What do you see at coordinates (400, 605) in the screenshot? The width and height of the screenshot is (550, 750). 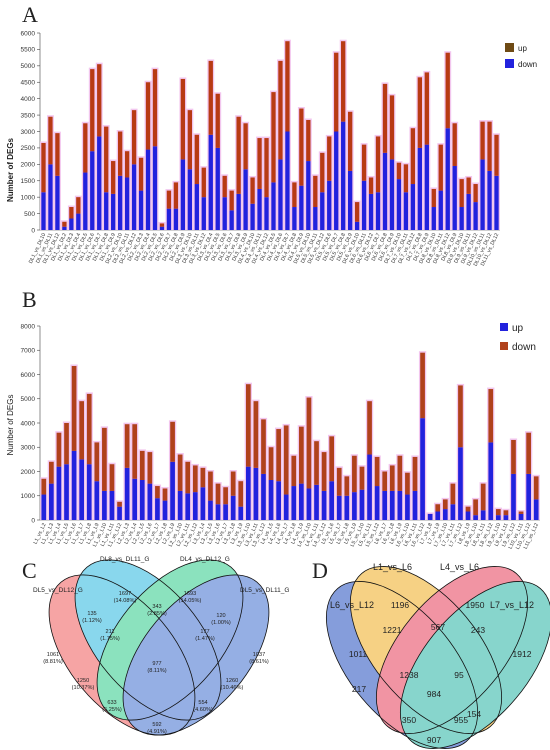 I see `venn-d-region-count: 1196` at bounding box center [400, 605].